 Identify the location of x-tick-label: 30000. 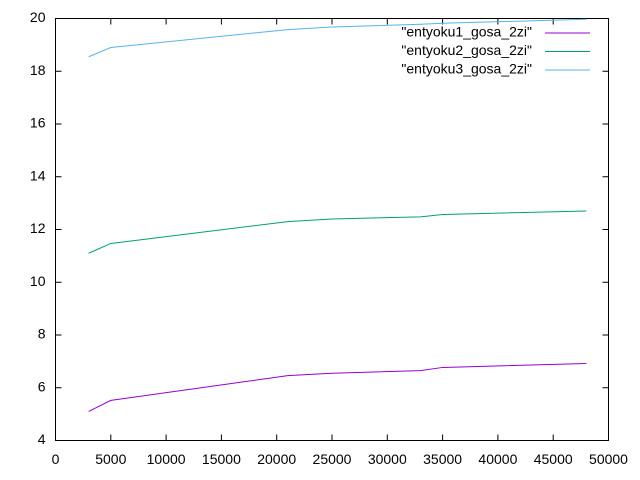
(387, 459).